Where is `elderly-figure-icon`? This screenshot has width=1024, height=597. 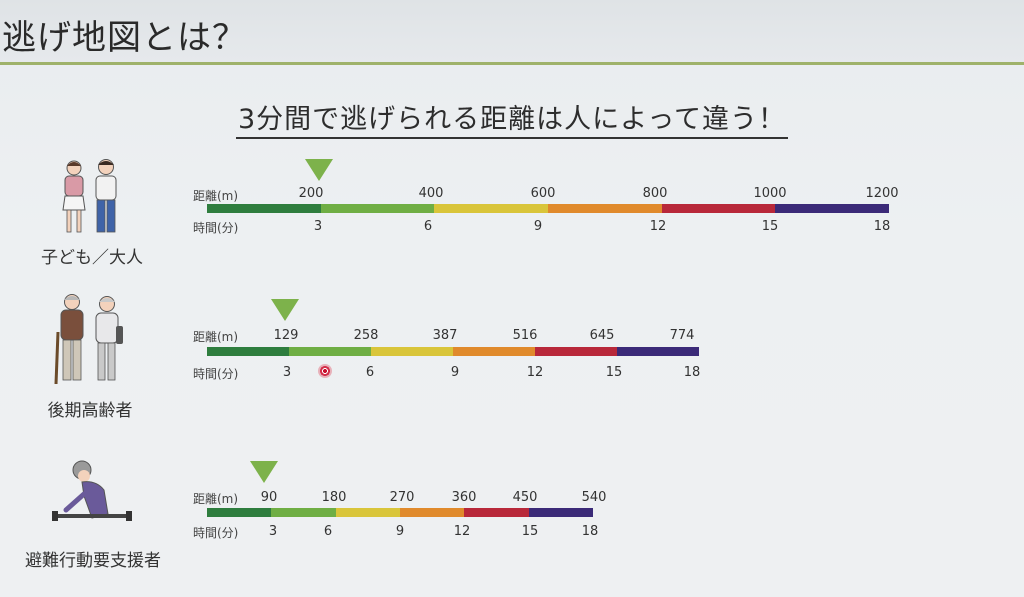 elderly-figure-icon is located at coordinates (88, 339).